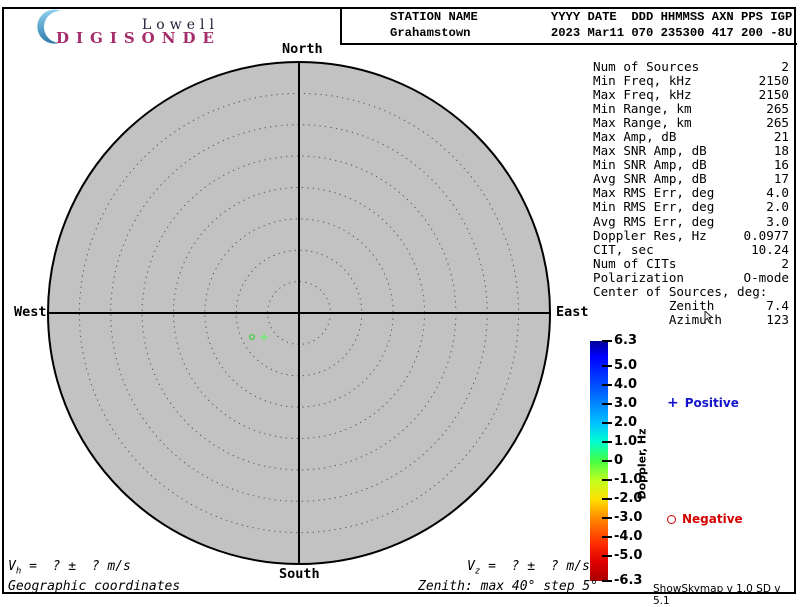  Describe the element at coordinates (628, 499) in the screenshot. I see `colorbar-tick-label: -2.0` at that location.